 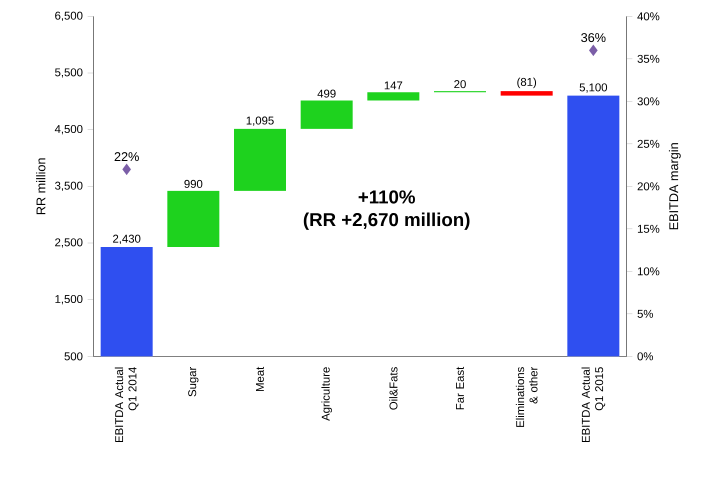 I want to click on y2-tick-label: 15%, so click(x=649, y=228).